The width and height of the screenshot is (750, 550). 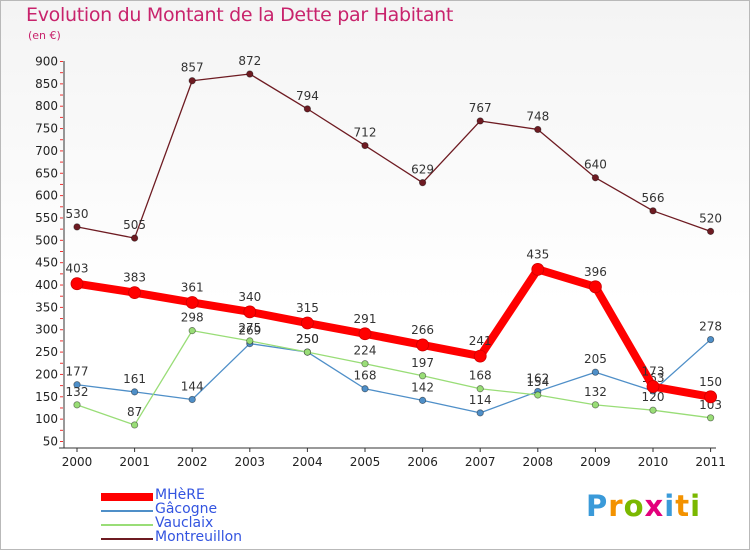 I want to click on legend-label: Vauclaix, so click(x=184, y=523).